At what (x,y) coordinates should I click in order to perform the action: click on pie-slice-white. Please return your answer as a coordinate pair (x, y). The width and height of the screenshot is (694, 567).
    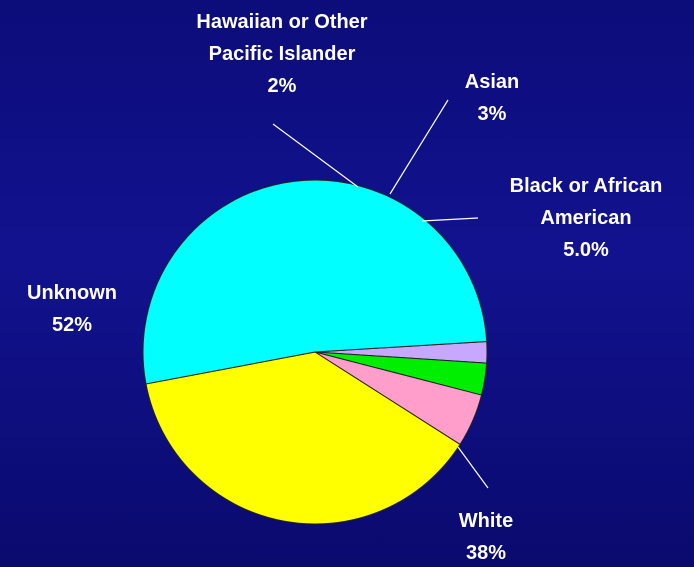
    Looking at the image, I should click on (303, 438).